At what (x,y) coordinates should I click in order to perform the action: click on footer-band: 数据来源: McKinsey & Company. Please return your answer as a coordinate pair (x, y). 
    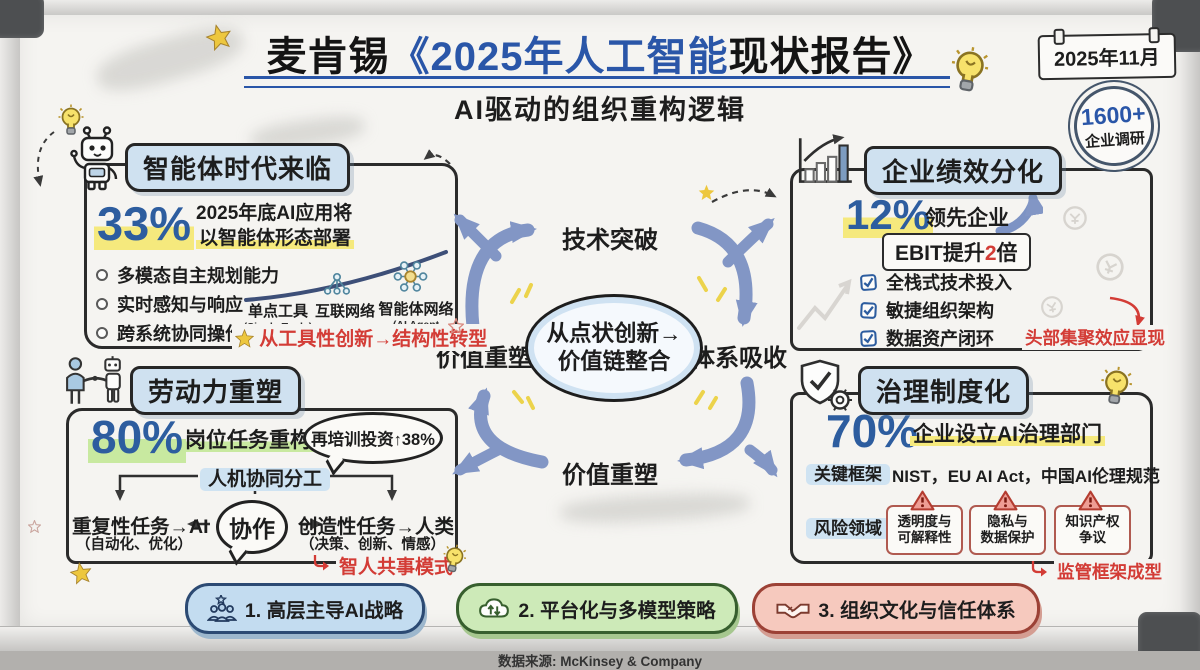
    Looking at the image, I should click on (600, 660).